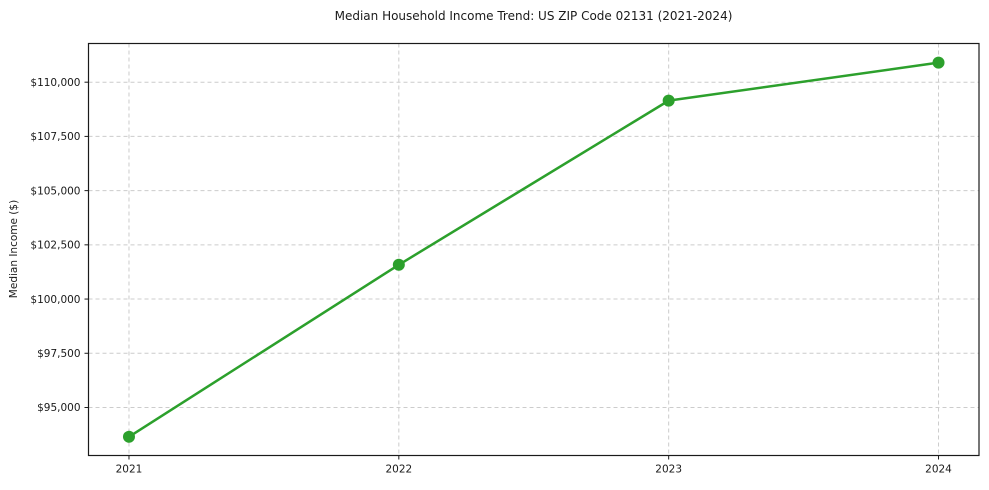  Describe the element at coordinates (55, 300) in the screenshot. I see `y-tick-label: $100,000` at that location.